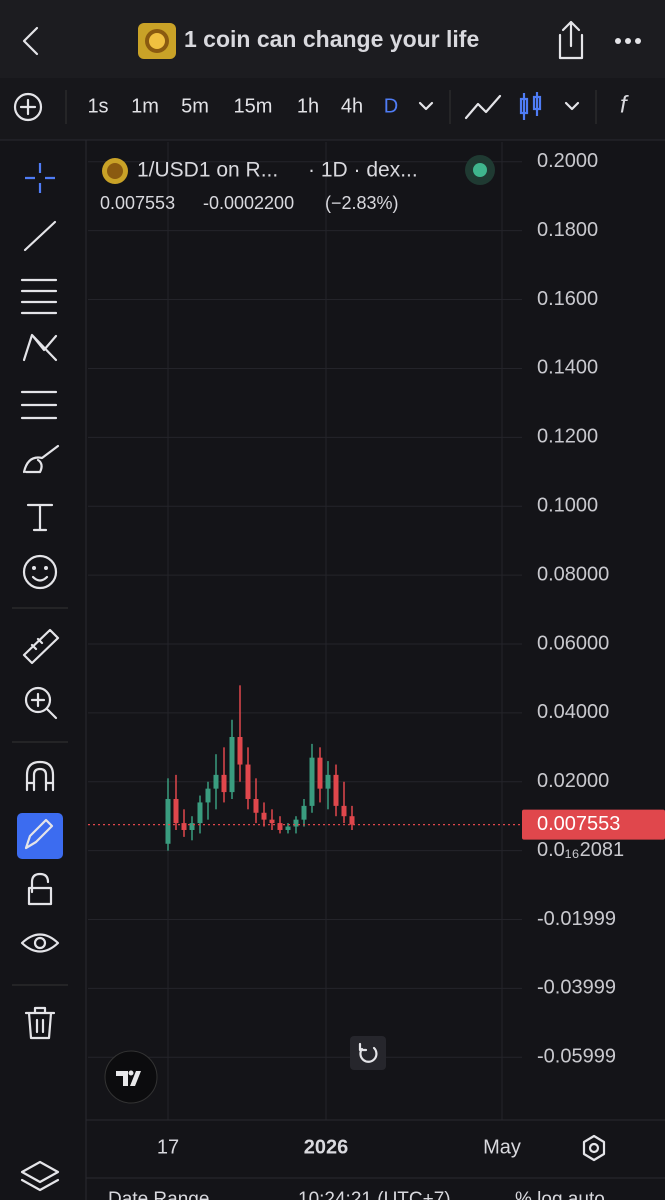  Describe the element at coordinates (576, 919) in the screenshot. I see `y-tick-label: -0.01999` at that location.